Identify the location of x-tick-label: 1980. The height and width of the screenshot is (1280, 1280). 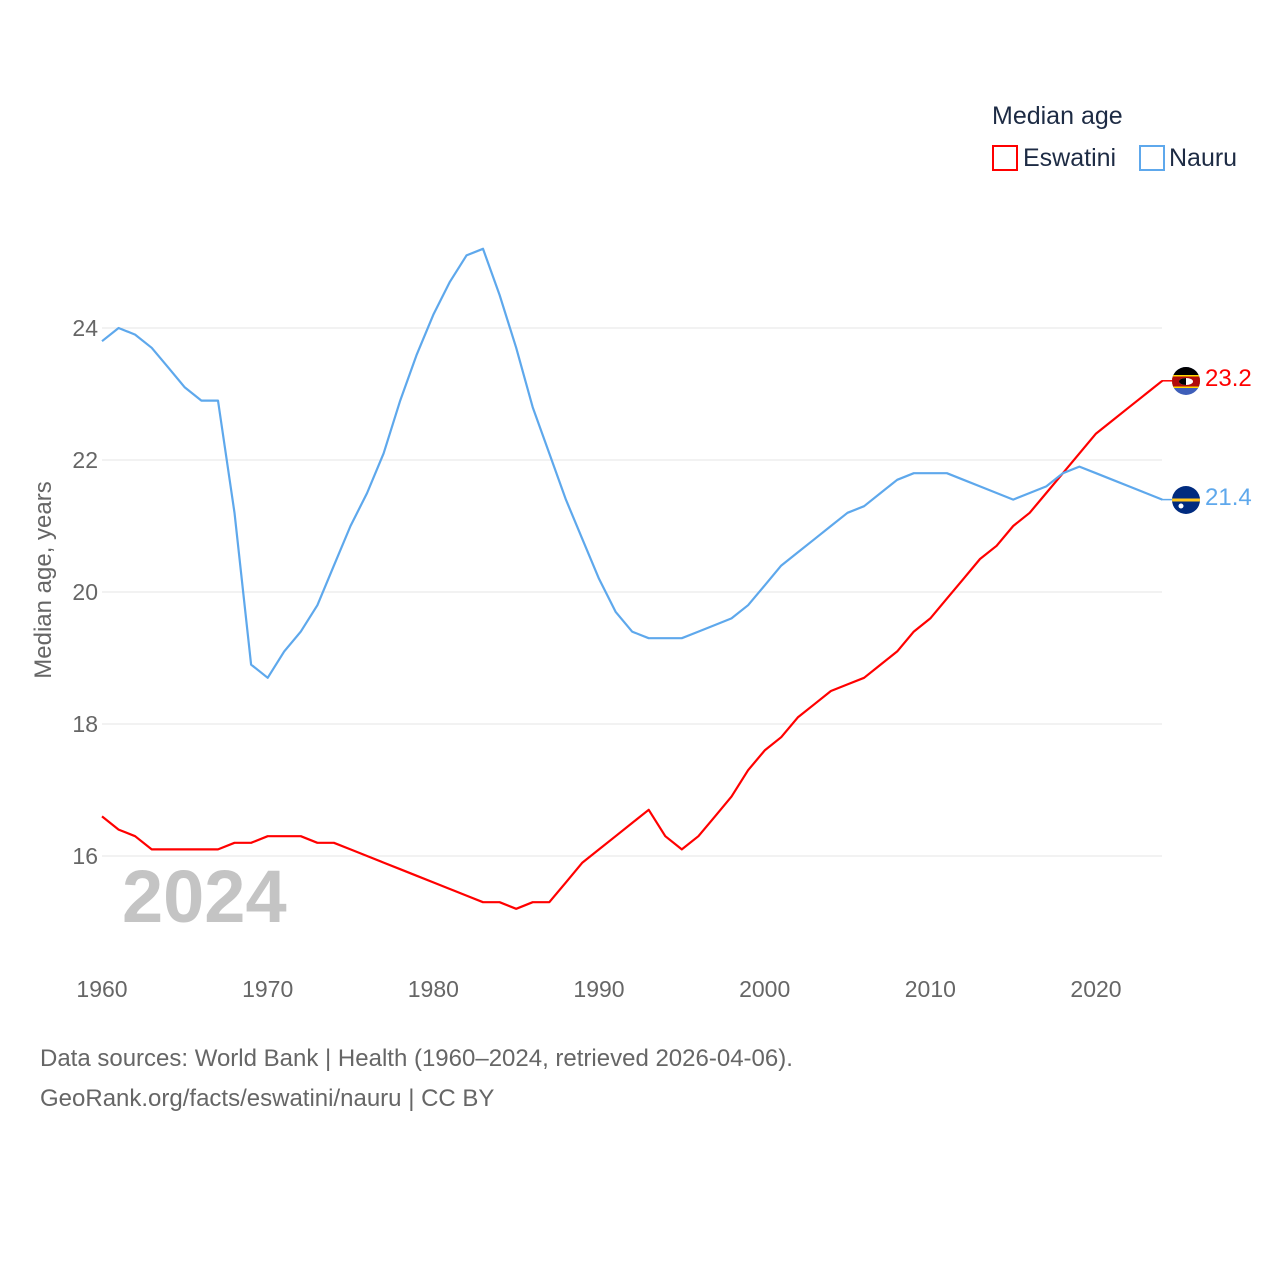
(433, 989).